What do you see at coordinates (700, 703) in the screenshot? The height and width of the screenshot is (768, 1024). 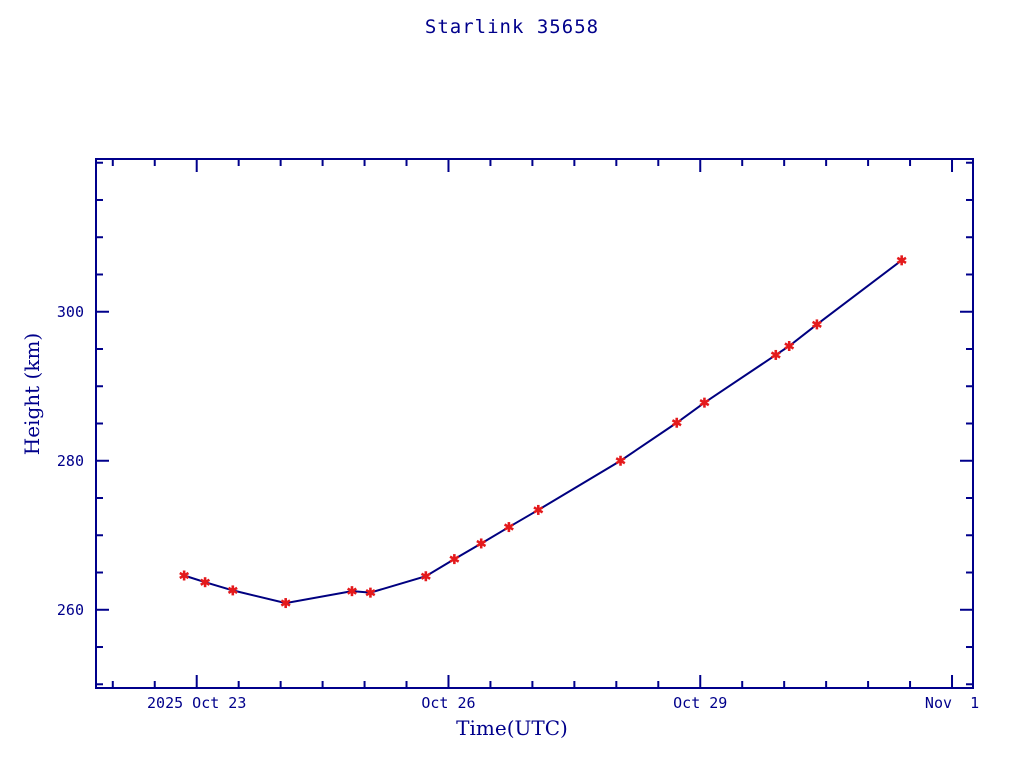 I see `x-tick-label: Oct 29` at bounding box center [700, 703].